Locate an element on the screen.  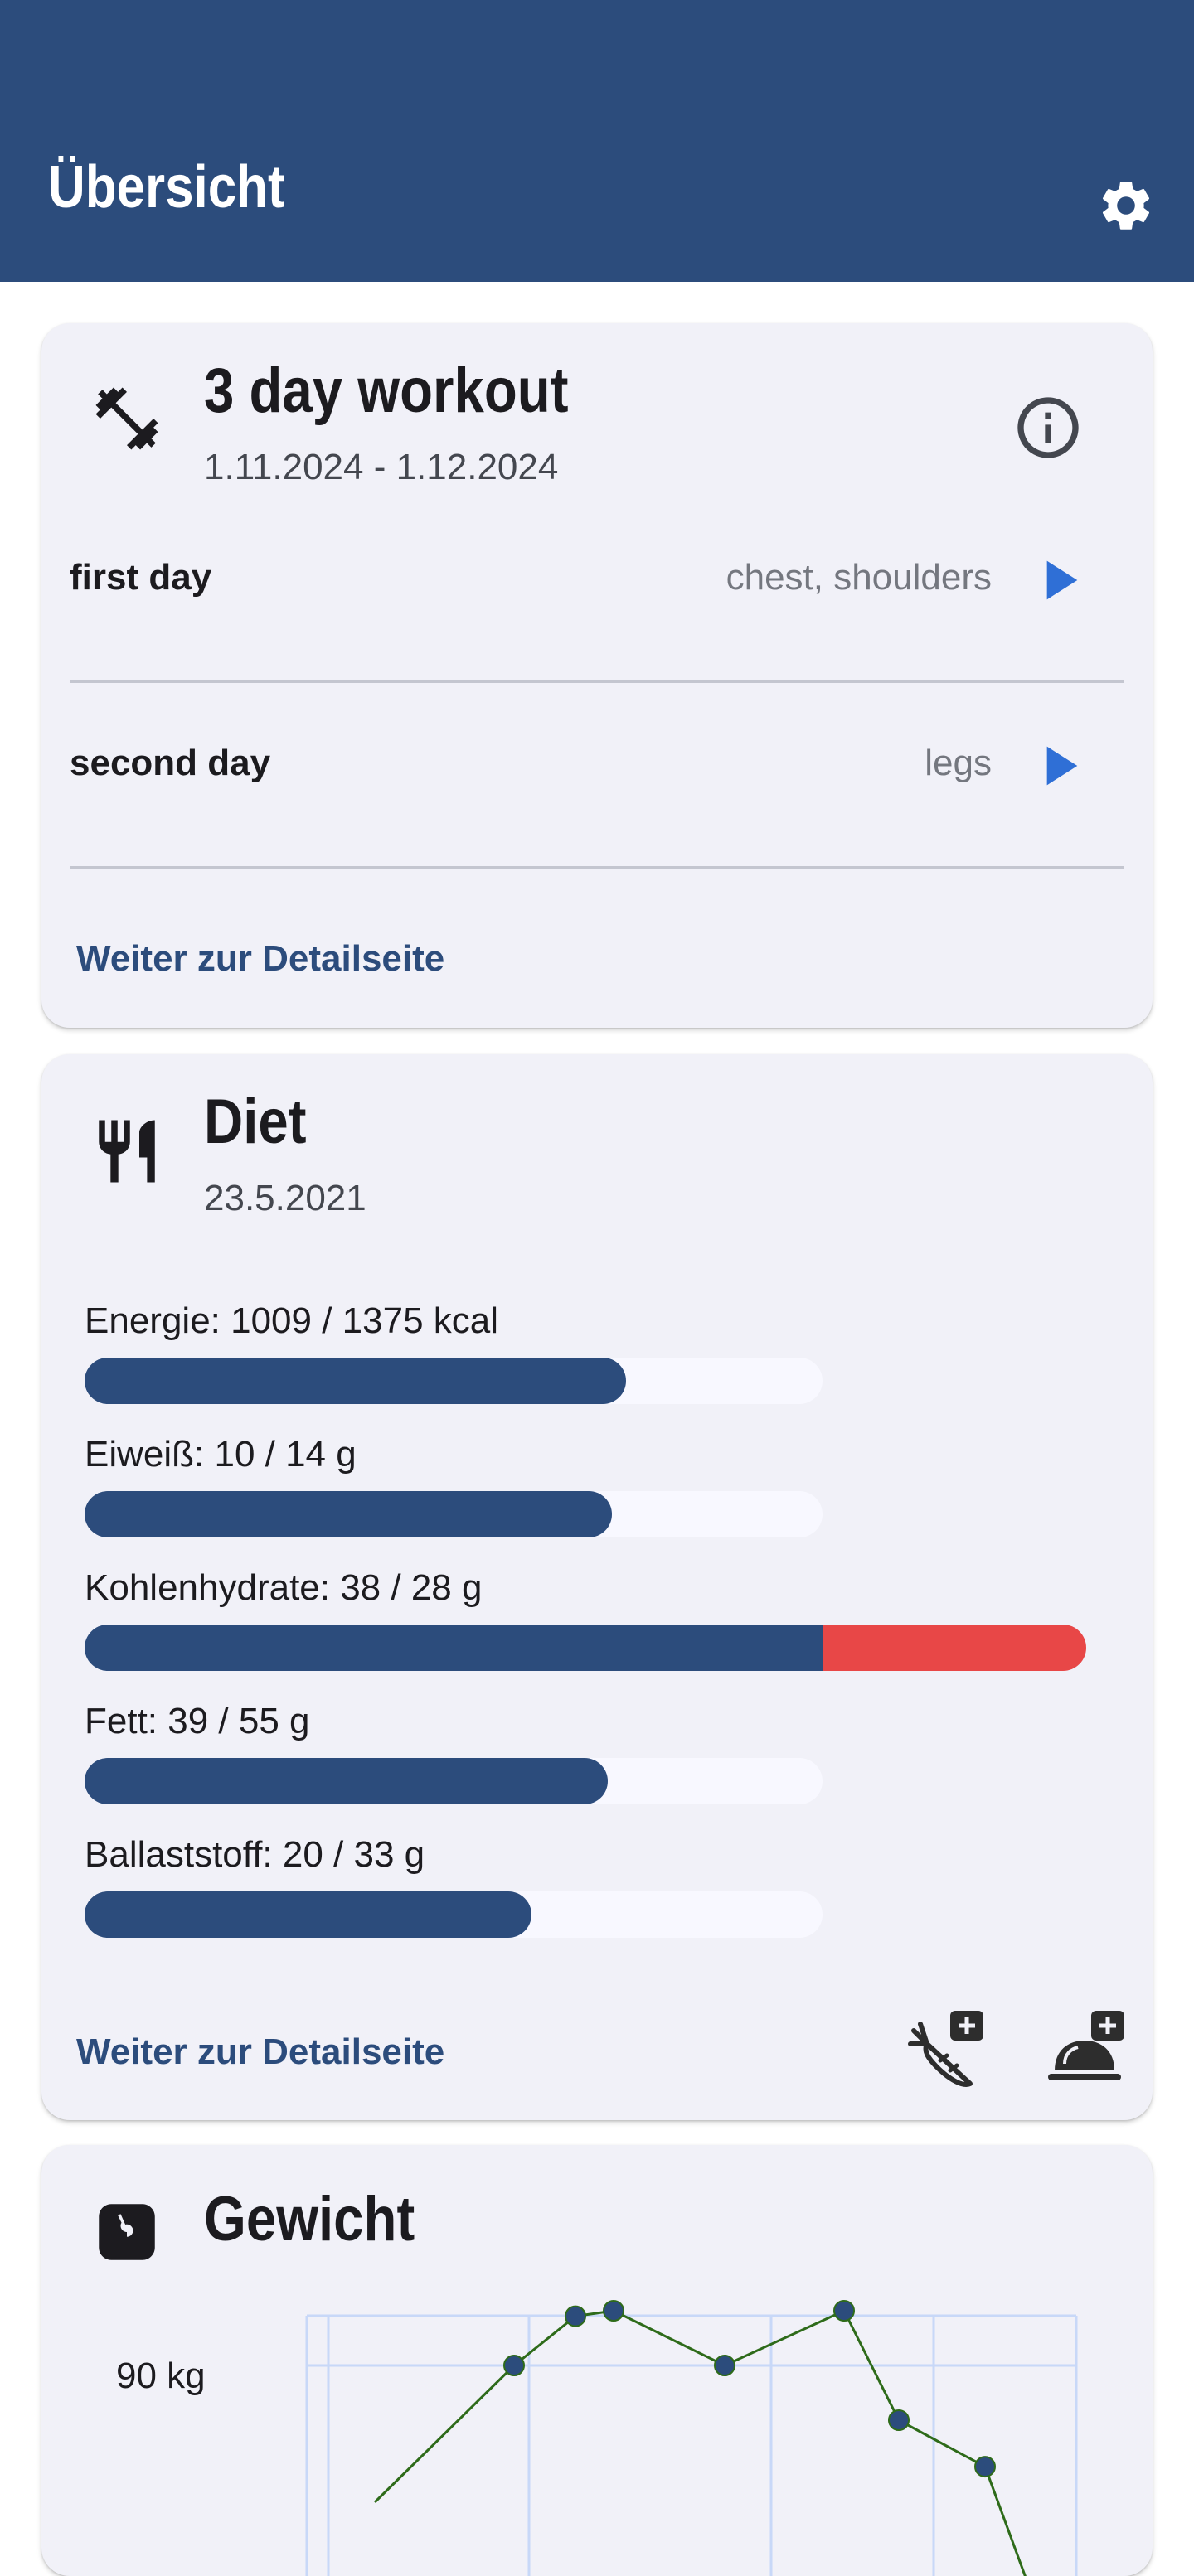
info-button is located at coordinates (1048, 427).